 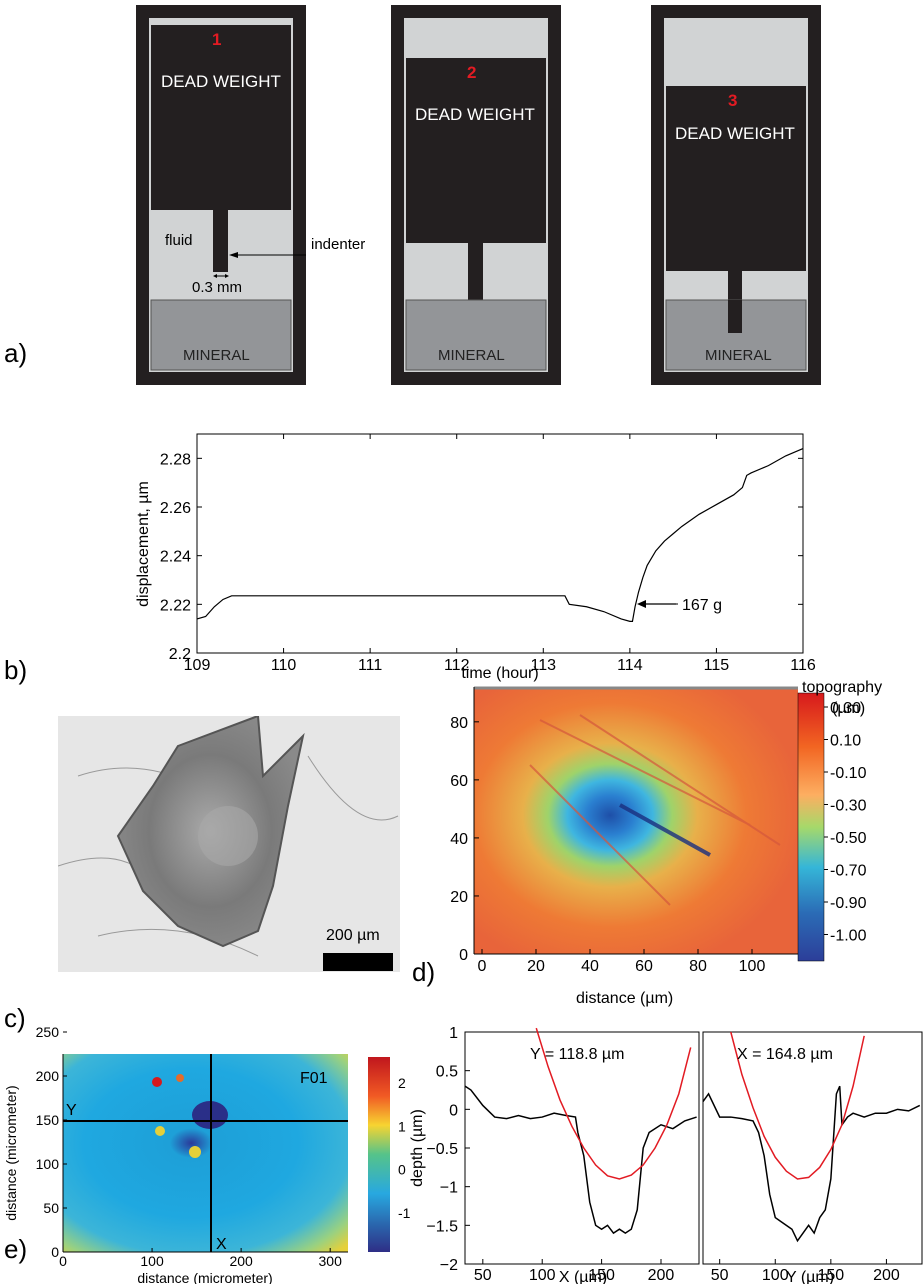 What do you see at coordinates (51, 1208) in the screenshot?
I see `y-tick-label: 50` at bounding box center [51, 1208].